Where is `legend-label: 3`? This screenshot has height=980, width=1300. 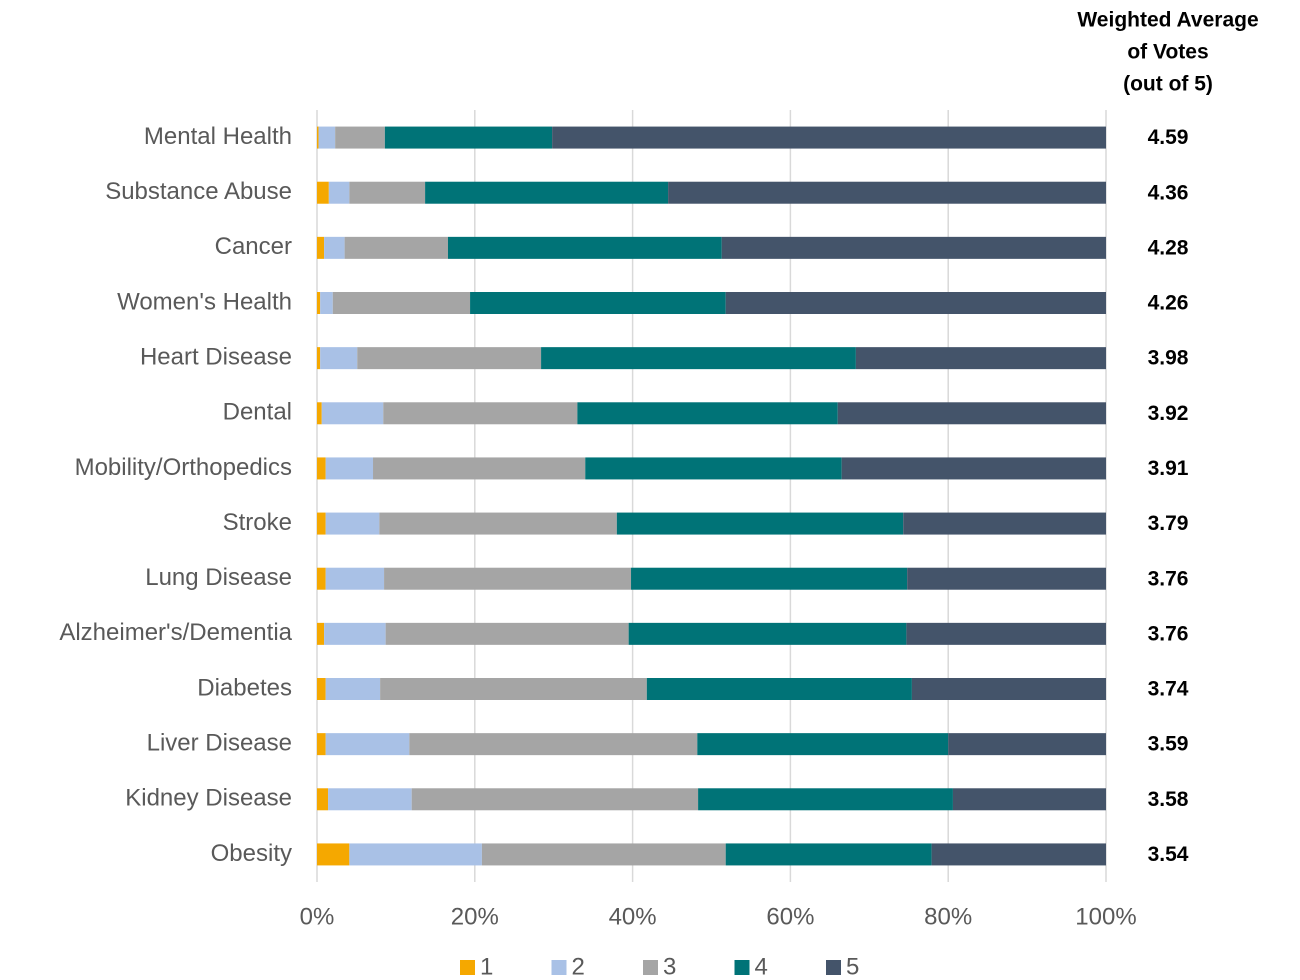 legend-label: 3 is located at coordinates (669, 966).